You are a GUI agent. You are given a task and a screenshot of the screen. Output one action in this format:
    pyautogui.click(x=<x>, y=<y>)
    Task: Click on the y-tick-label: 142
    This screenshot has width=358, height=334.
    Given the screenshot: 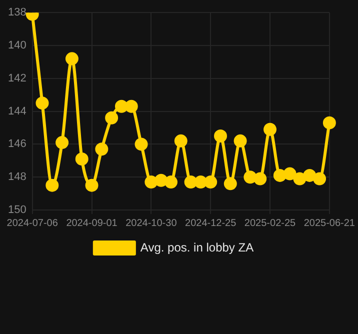 What is the action you would take?
    pyautogui.click(x=17, y=78)
    